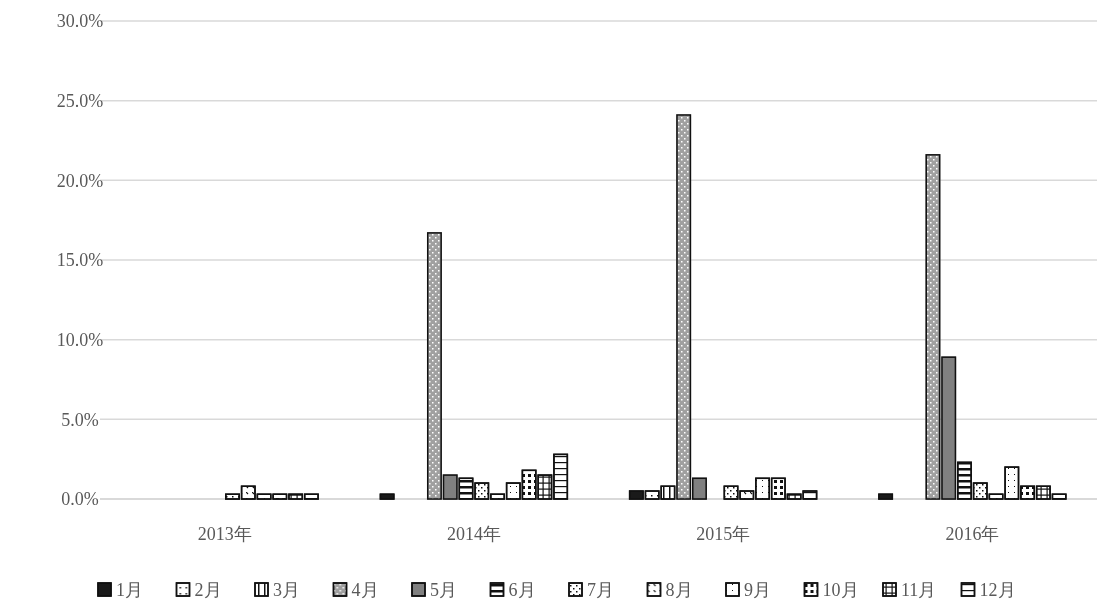  Describe the element at coordinates (919, 590) in the screenshot. I see `legend-label: 11月` at that location.